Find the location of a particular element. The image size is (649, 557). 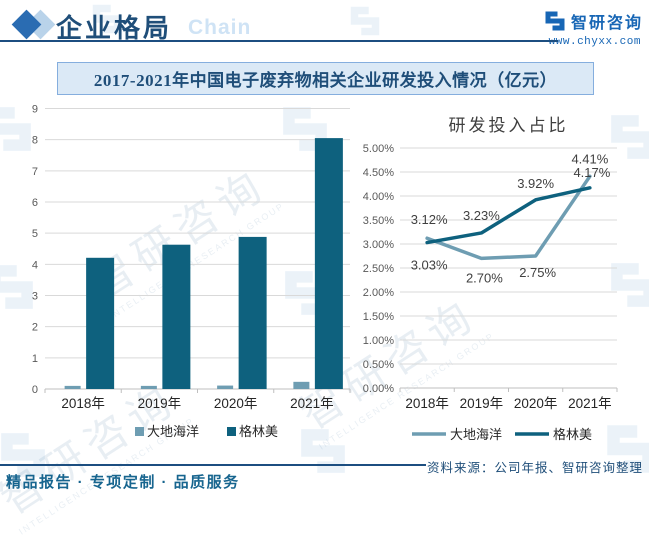

y-tick-label: 3.50% is located at coordinates (378, 221).